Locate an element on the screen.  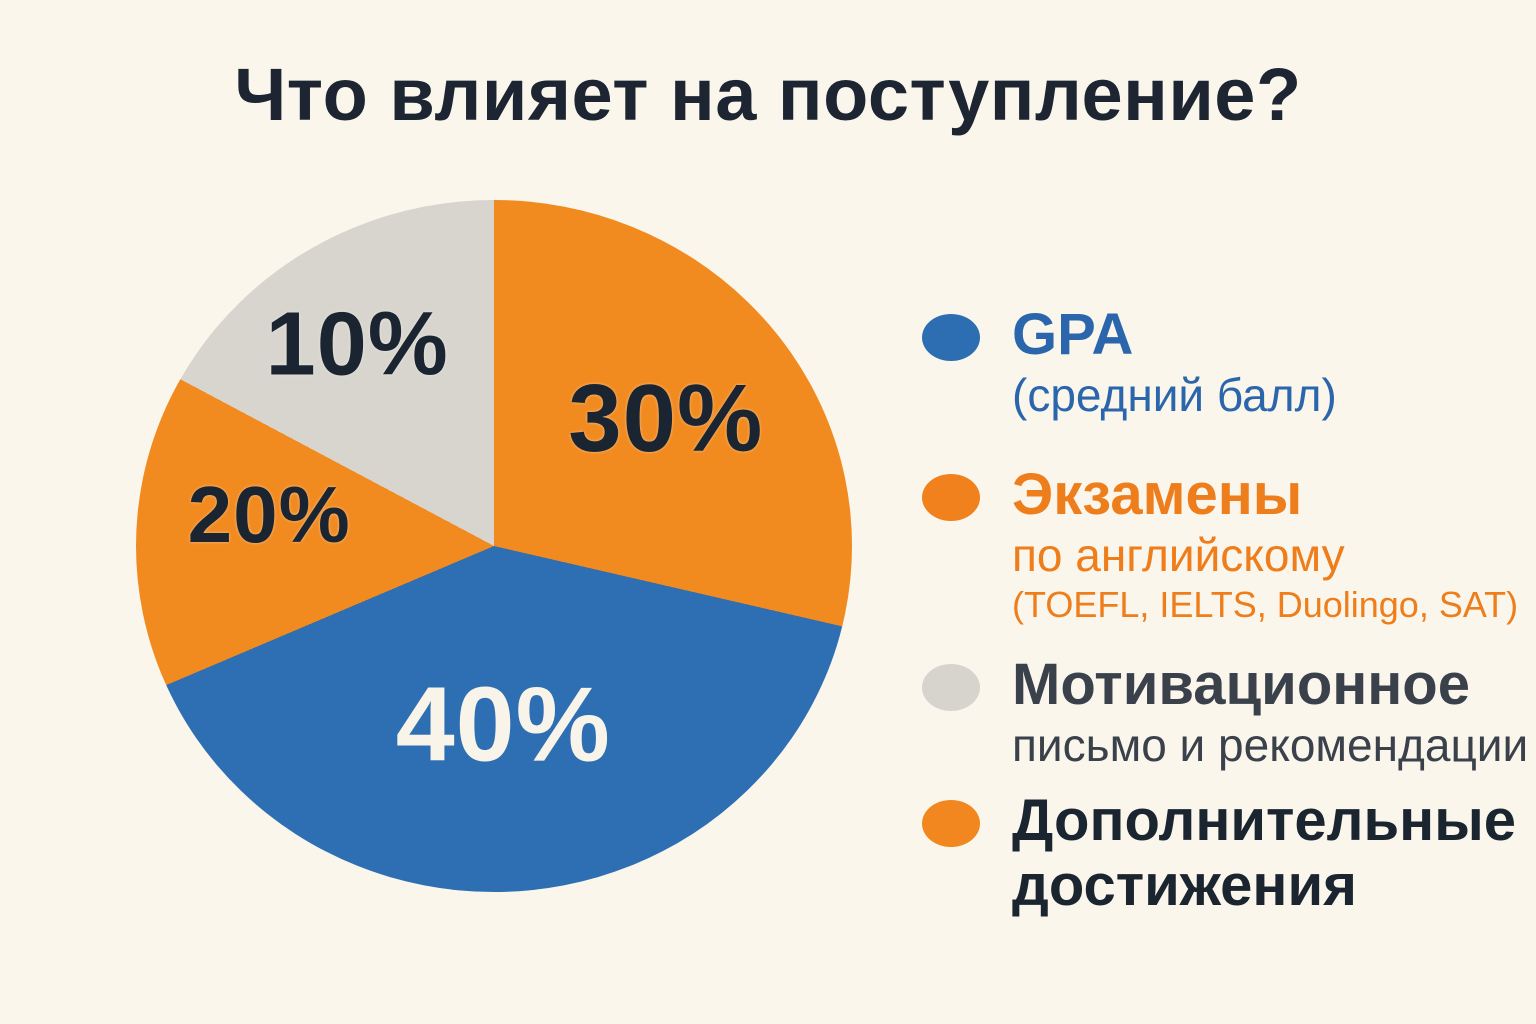
slice-label-gpa-40: 40% is located at coordinates (503, 724).